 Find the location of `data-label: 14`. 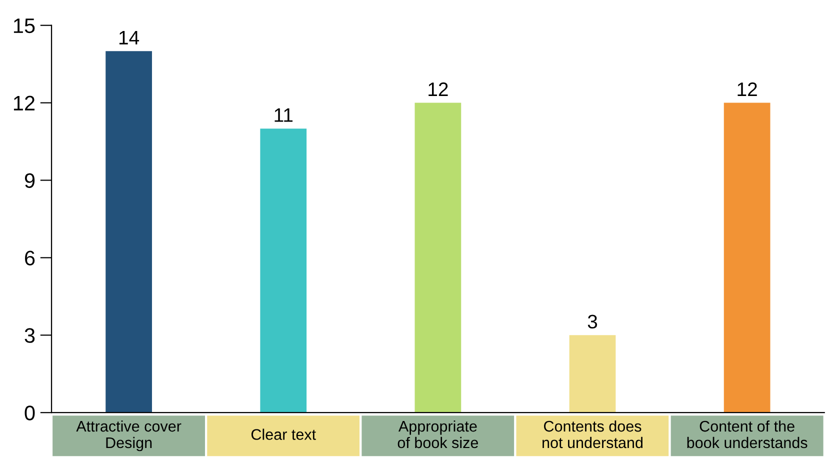

data-label: 14 is located at coordinates (129, 37).